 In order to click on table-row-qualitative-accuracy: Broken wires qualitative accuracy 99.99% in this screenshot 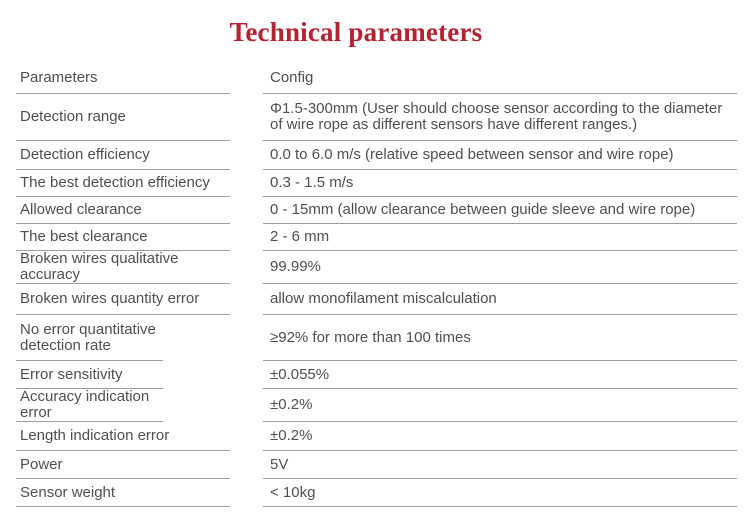, I will do `click(376, 267)`.